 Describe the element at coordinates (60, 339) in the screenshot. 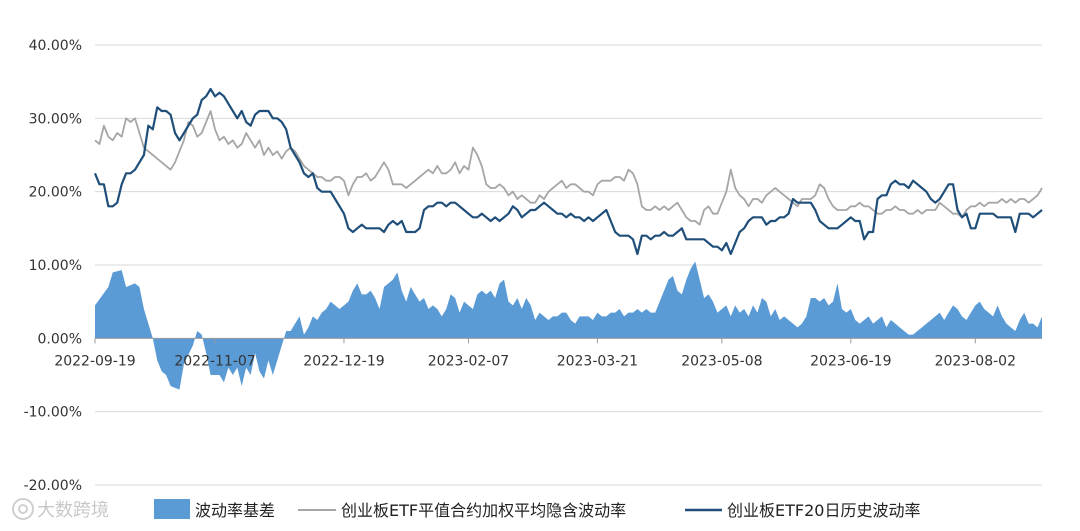

I see `y-tick-label: 0.00%` at that location.